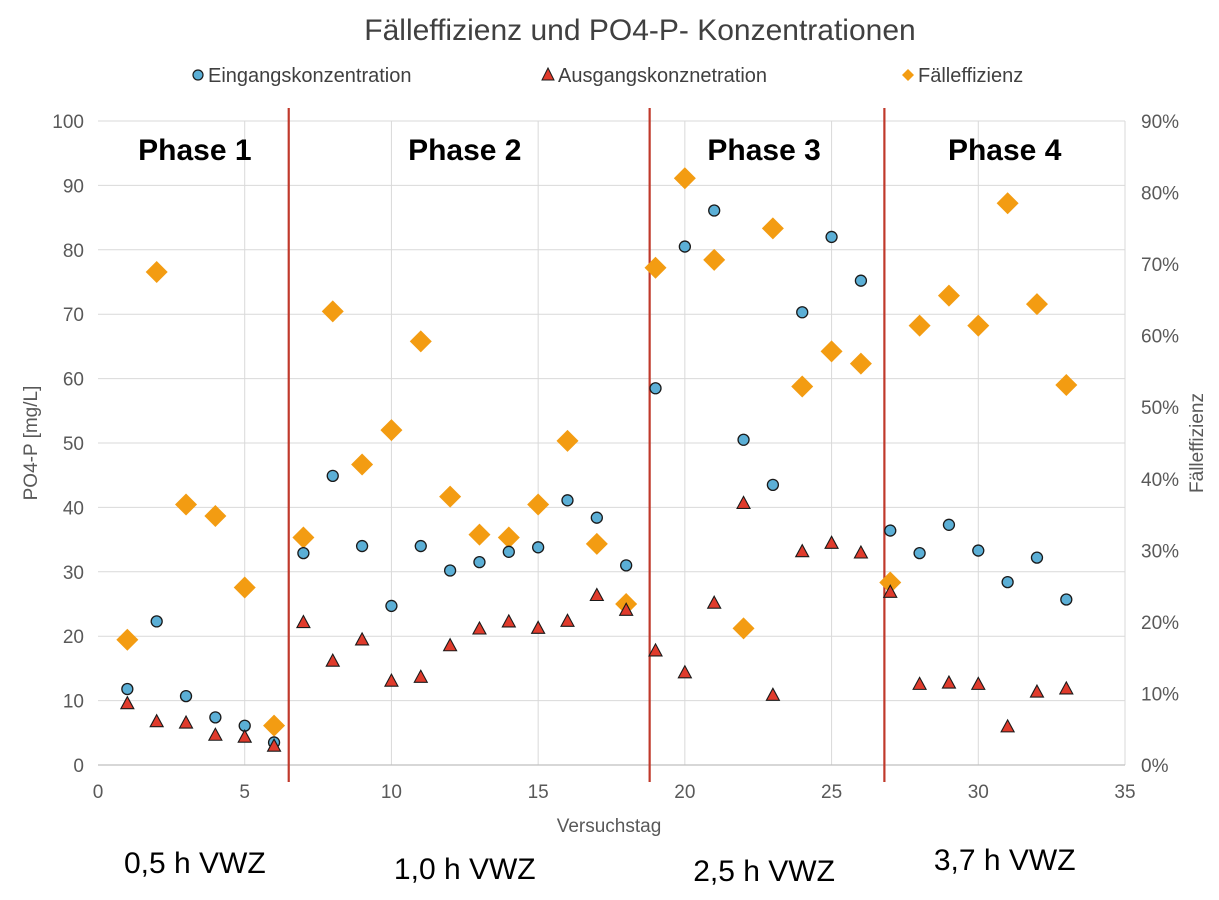 This screenshot has height=900, width=1219. I want to click on residence-time-label: 0,5 h VWZ, so click(195, 863).